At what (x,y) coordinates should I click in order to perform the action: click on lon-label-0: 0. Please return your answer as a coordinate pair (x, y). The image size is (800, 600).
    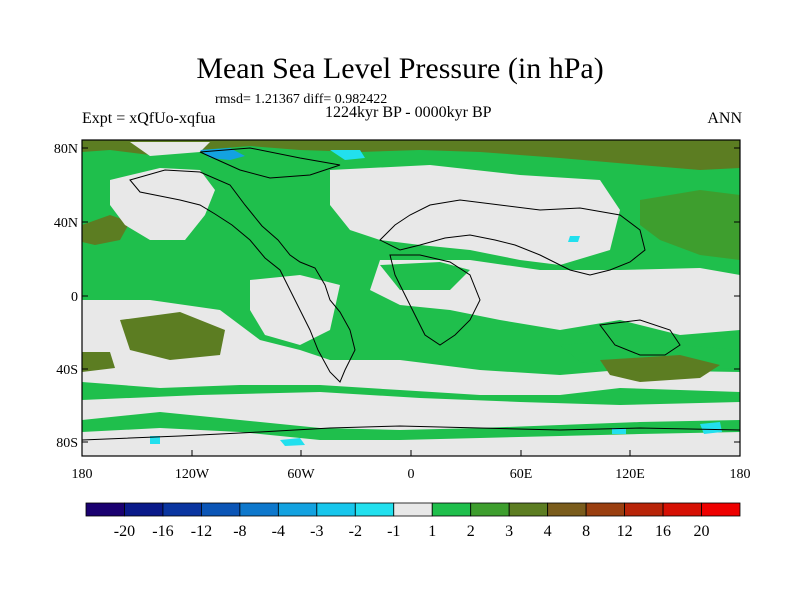
    Looking at the image, I should click on (411, 474).